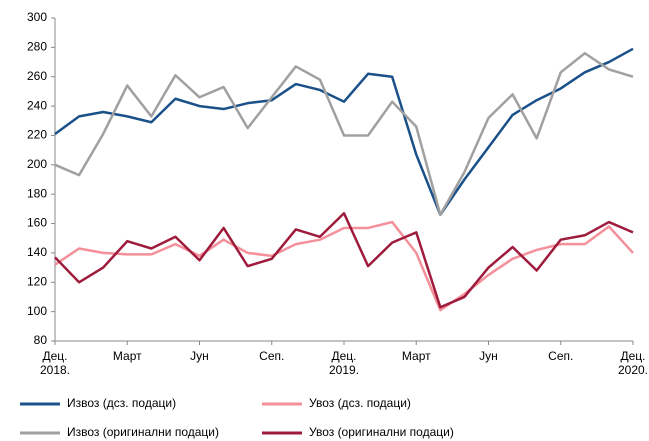  Describe the element at coordinates (360, 403) in the screenshot. I see `legend-label: Увоз (дсз. подаци)` at that location.